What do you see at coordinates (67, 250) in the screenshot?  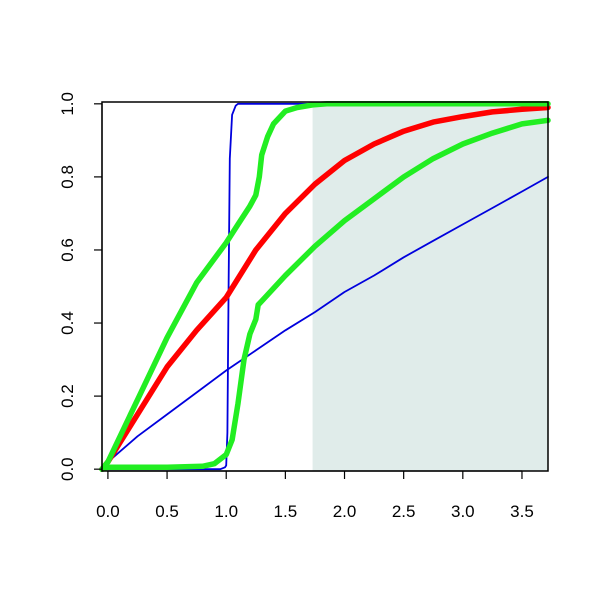 I see `y-tick-label: 0.6` at bounding box center [67, 250].